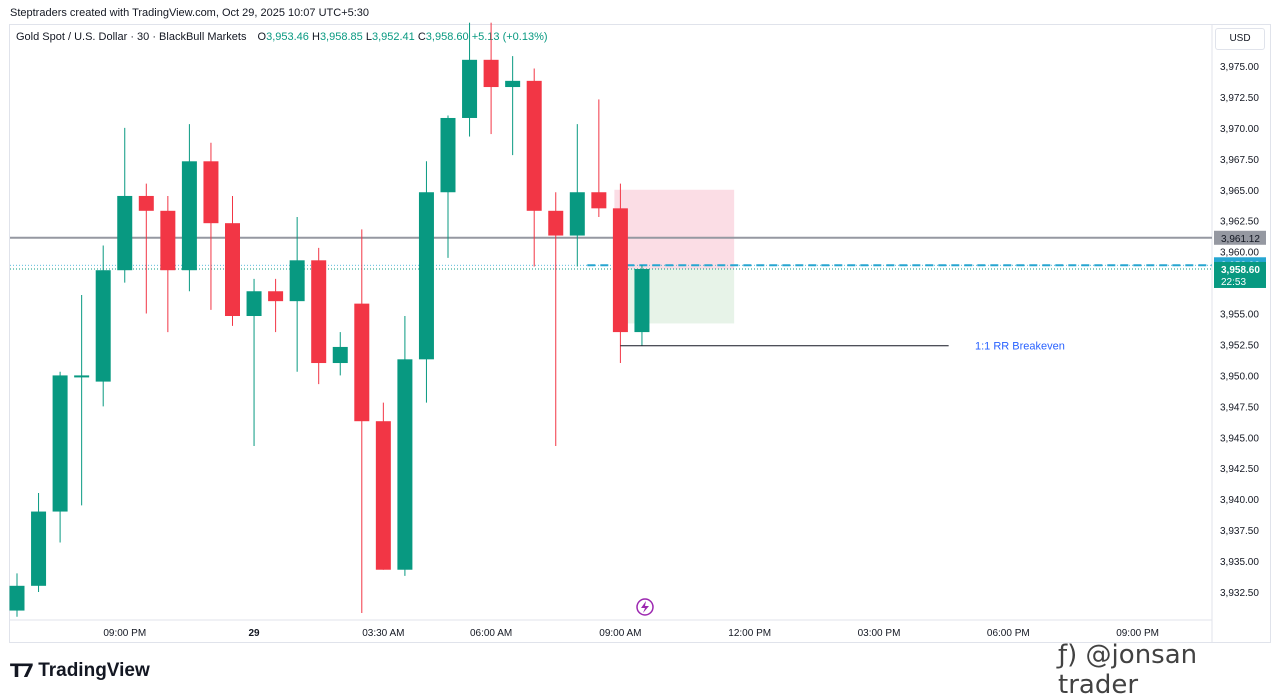 The width and height of the screenshot is (1280, 700). I want to click on lightning-glyph, so click(645, 607).